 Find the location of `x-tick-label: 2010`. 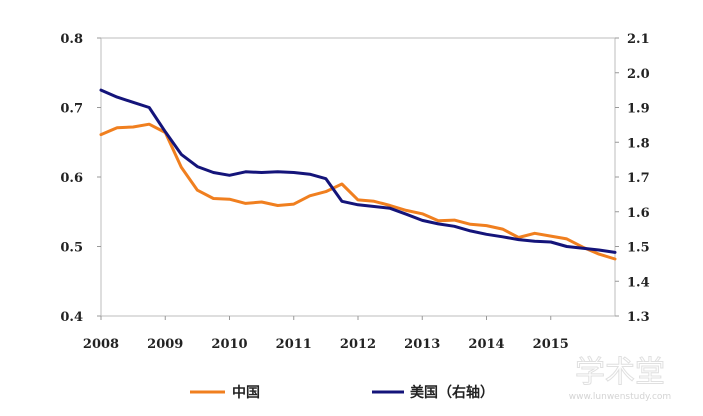

x-tick-label: 2010 is located at coordinates (229, 344).